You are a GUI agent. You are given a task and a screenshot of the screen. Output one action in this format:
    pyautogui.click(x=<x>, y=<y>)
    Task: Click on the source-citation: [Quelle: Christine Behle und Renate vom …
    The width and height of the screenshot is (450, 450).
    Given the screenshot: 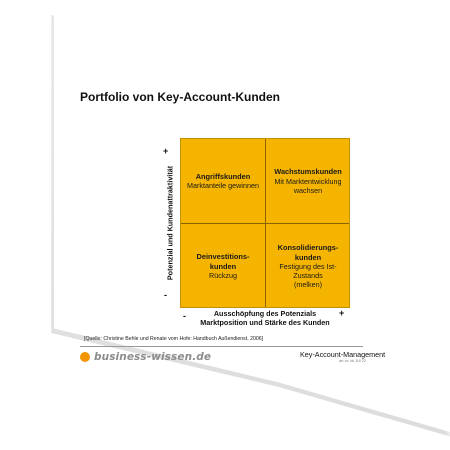 What is the action you would take?
    pyautogui.click(x=174, y=339)
    